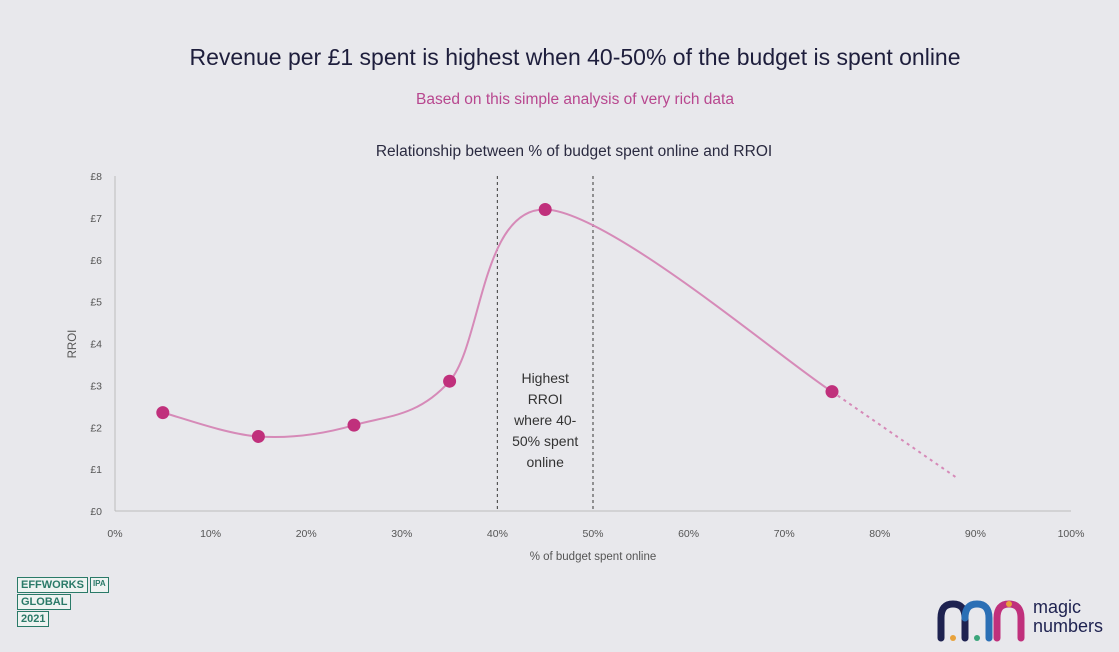  I want to click on x-tick-label: 20%, so click(306, 534).